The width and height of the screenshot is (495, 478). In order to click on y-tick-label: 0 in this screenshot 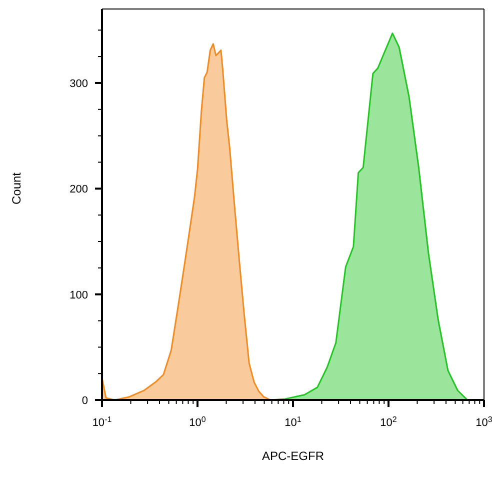, I will do `click(85, 401)`.